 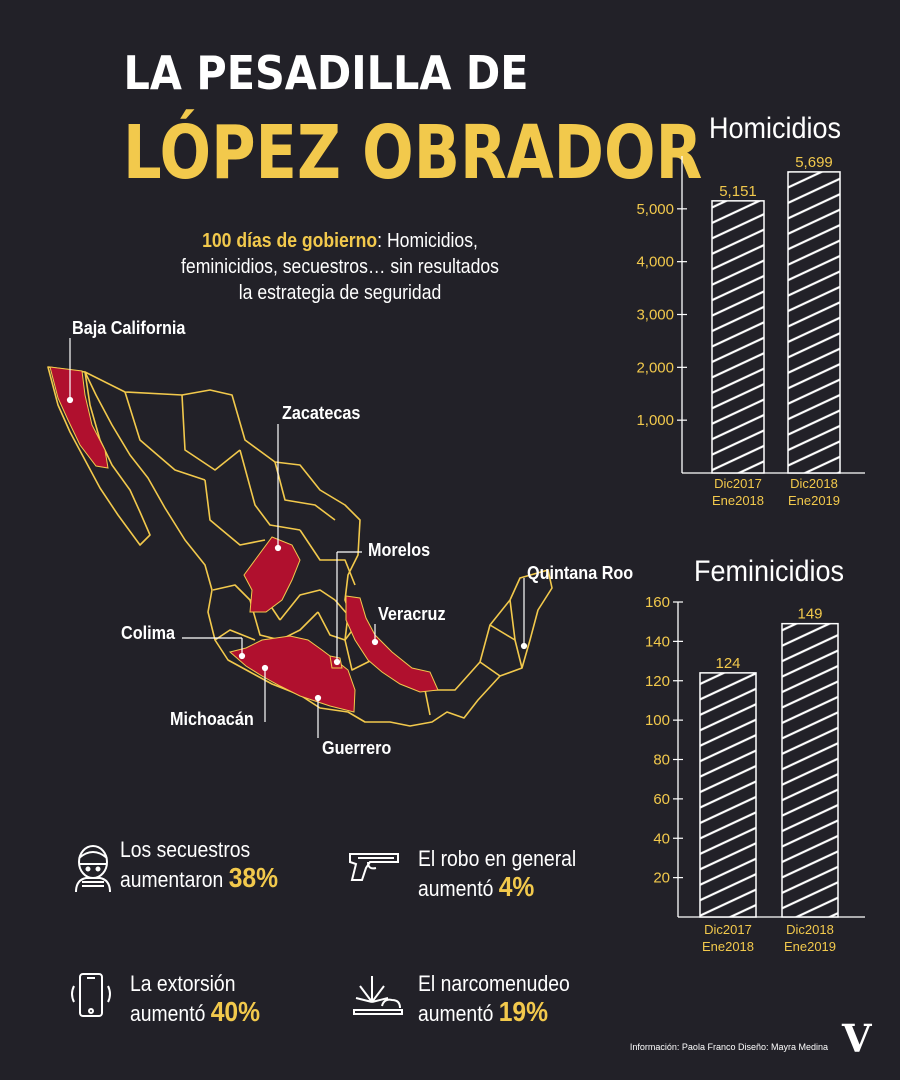 What do you see at coordinates (655, 209) in the screenshot?
I see `y-tick-label: 5,000` at bounding box center [655, 209].